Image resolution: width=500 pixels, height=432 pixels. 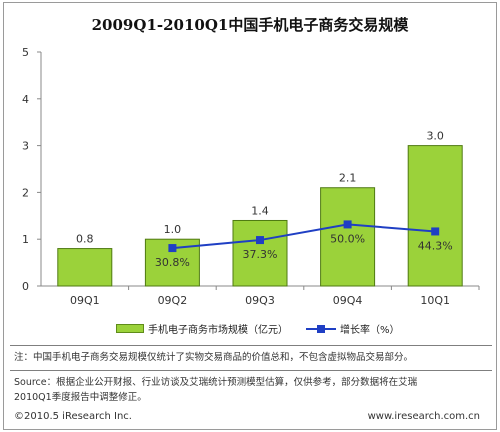 What do you see at coordinates (321, 329) in the screenshot?
I see `legend-line-swatch` at bounding box center [321, 329].